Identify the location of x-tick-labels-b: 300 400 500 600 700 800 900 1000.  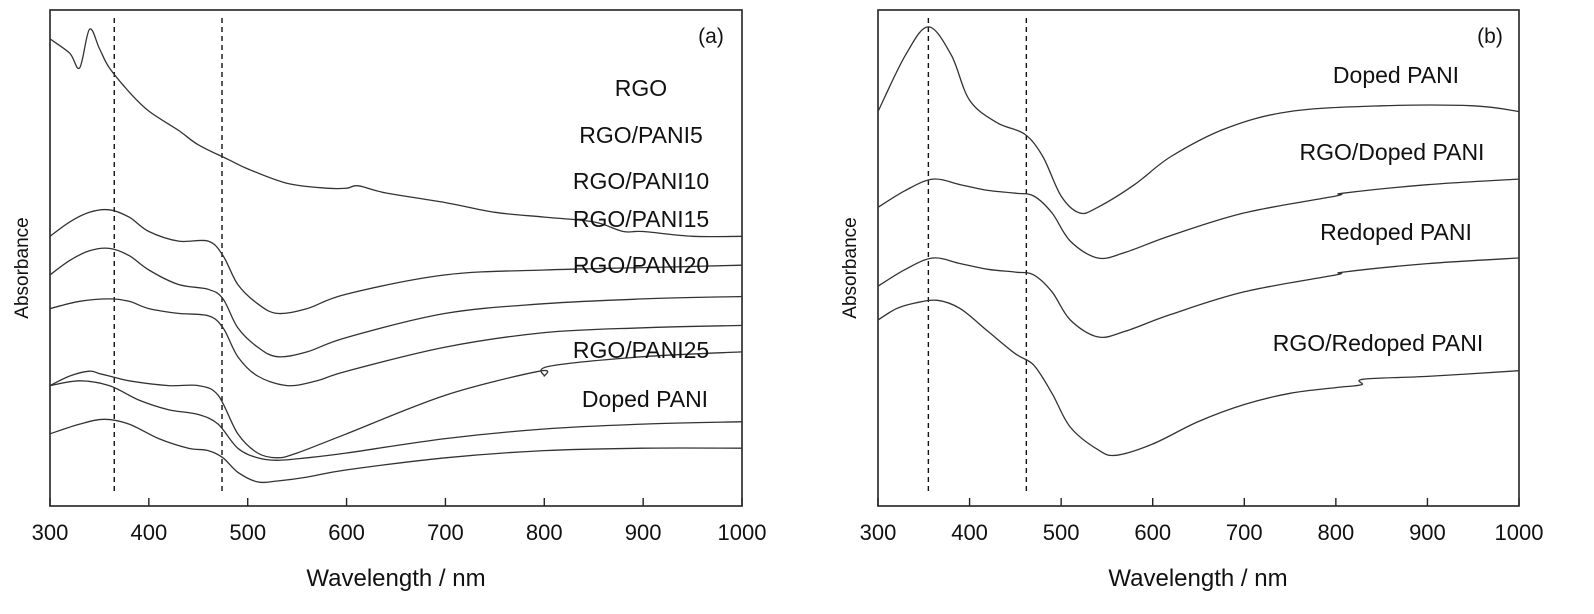
(1202, 532).